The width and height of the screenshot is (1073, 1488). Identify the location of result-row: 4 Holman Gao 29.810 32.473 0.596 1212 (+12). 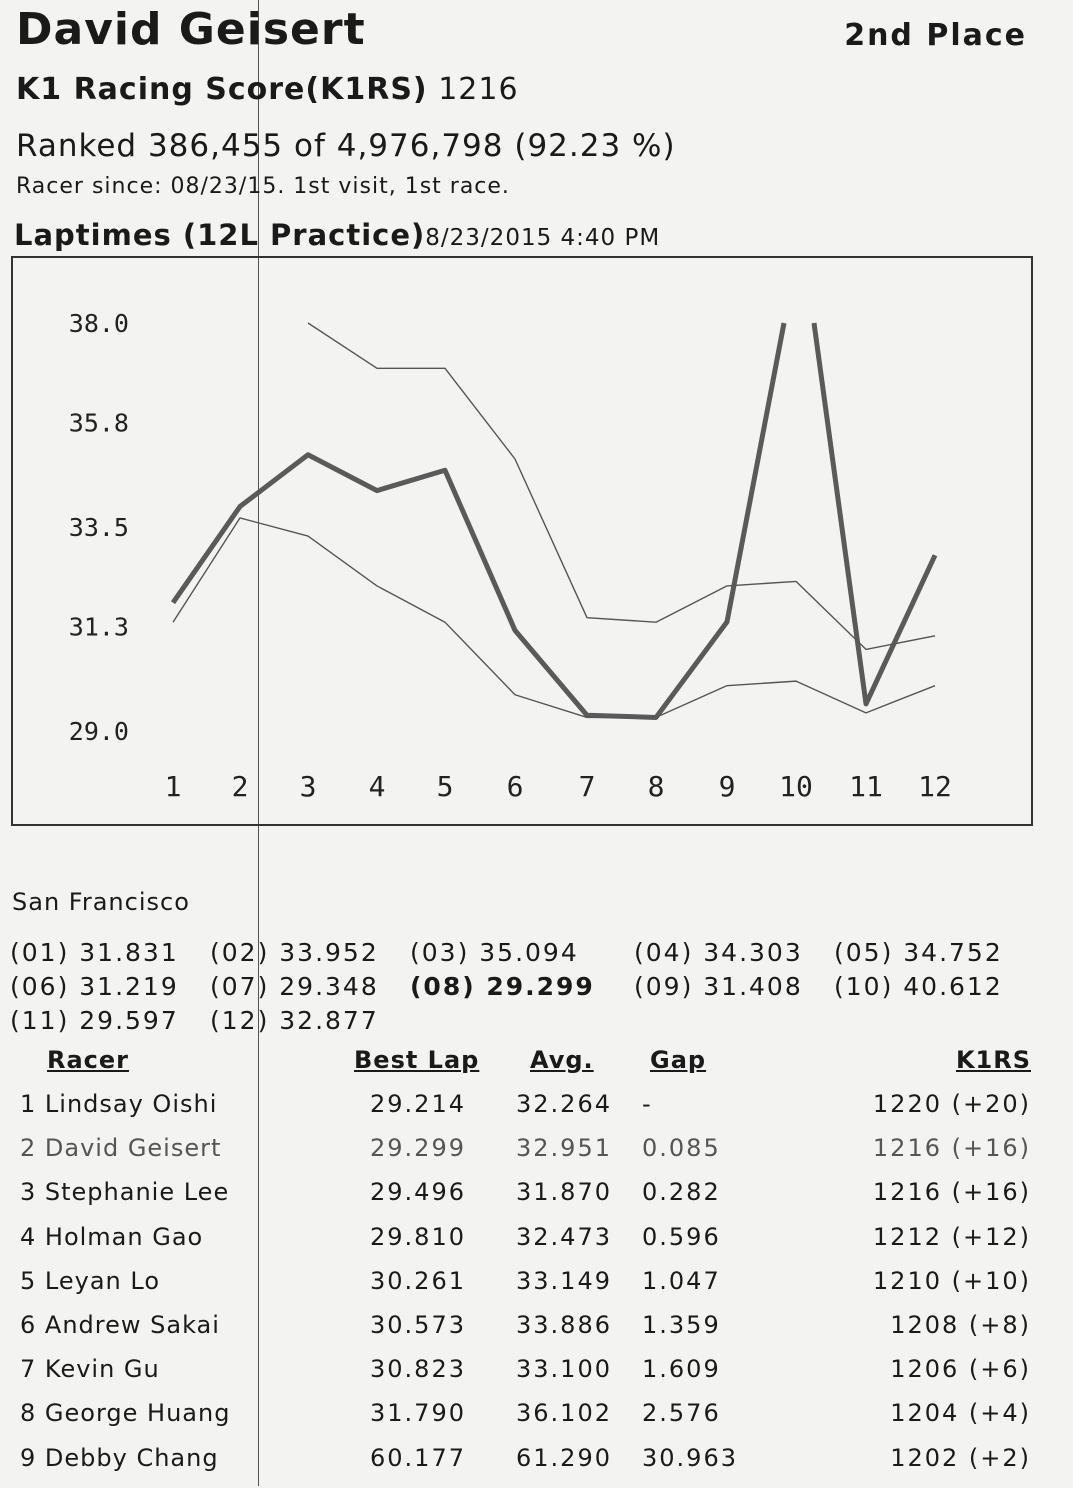
(536, 1245).